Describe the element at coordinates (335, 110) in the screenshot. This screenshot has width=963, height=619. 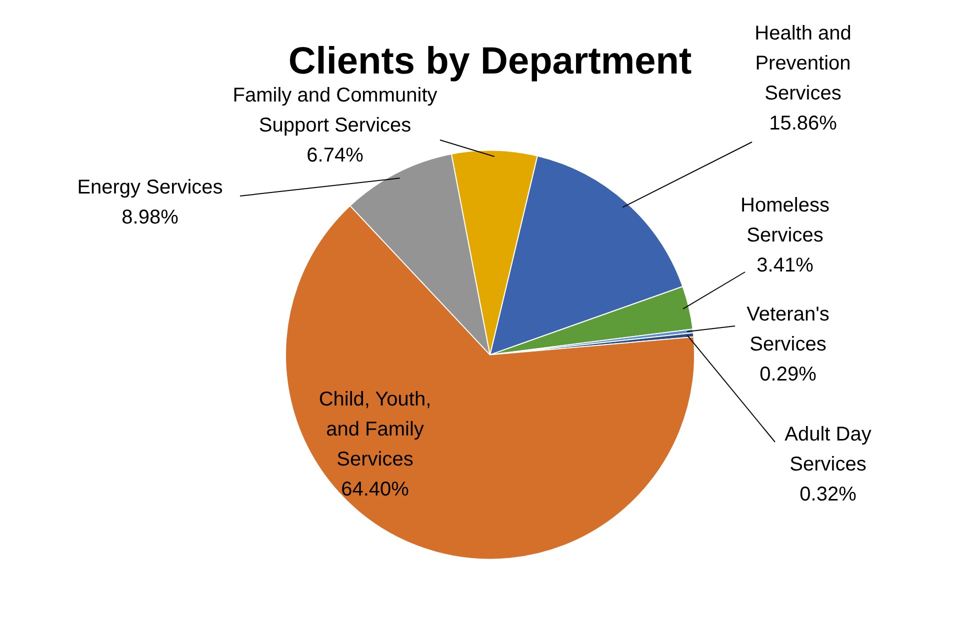
I see `slice-label: Family and Community Support Services` at that location.